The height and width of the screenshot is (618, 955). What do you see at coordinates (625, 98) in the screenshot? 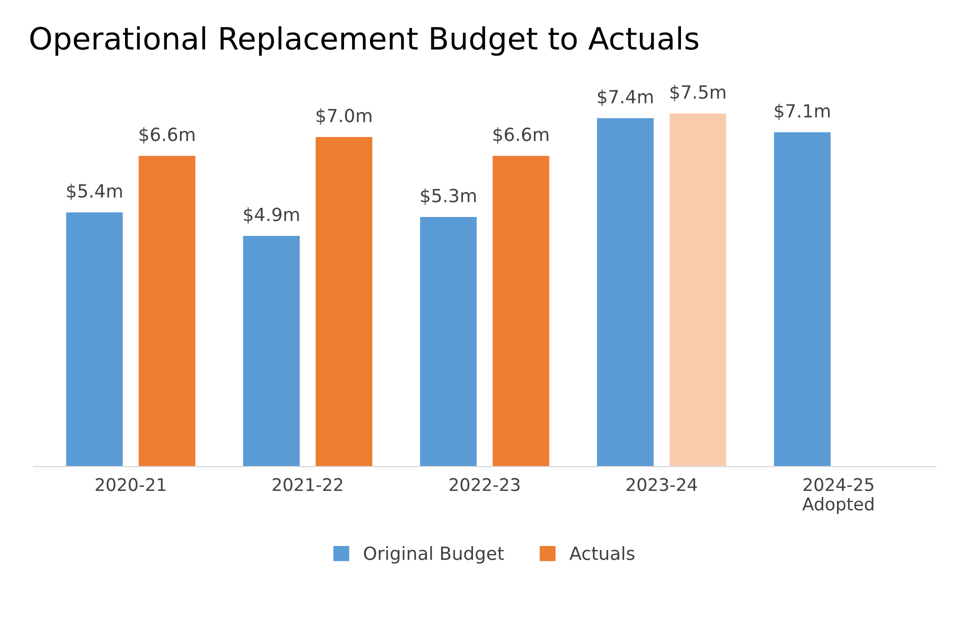
I see `data-label: $7.4m` at bounding box center [625, 98].